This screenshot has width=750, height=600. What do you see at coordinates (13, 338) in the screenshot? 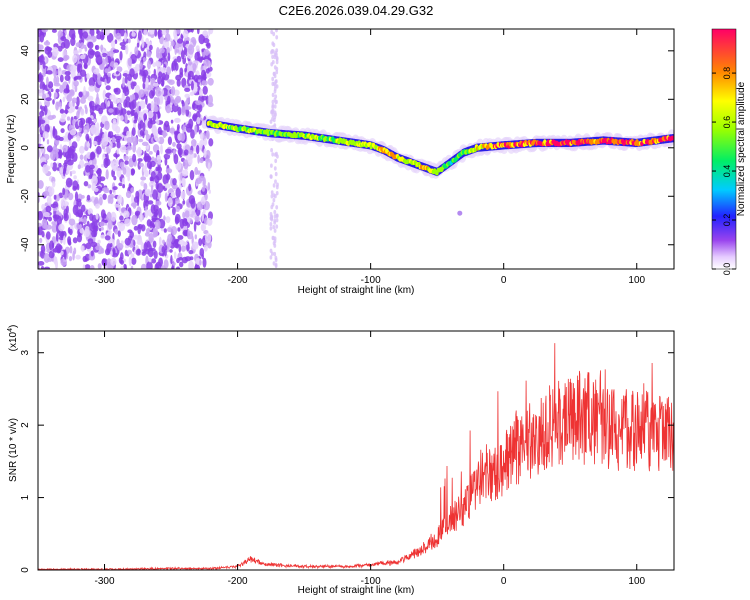
I see `snr-y-multiplier: (x104)` at bounding box center [13, 338].